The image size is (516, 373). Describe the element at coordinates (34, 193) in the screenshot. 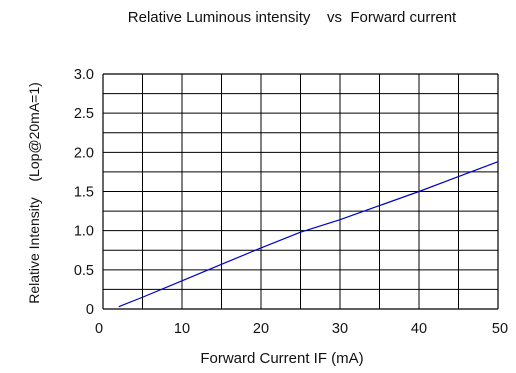

I see `y-axis-label: Relative Intensity (Lop@20mA=1)` at that location.